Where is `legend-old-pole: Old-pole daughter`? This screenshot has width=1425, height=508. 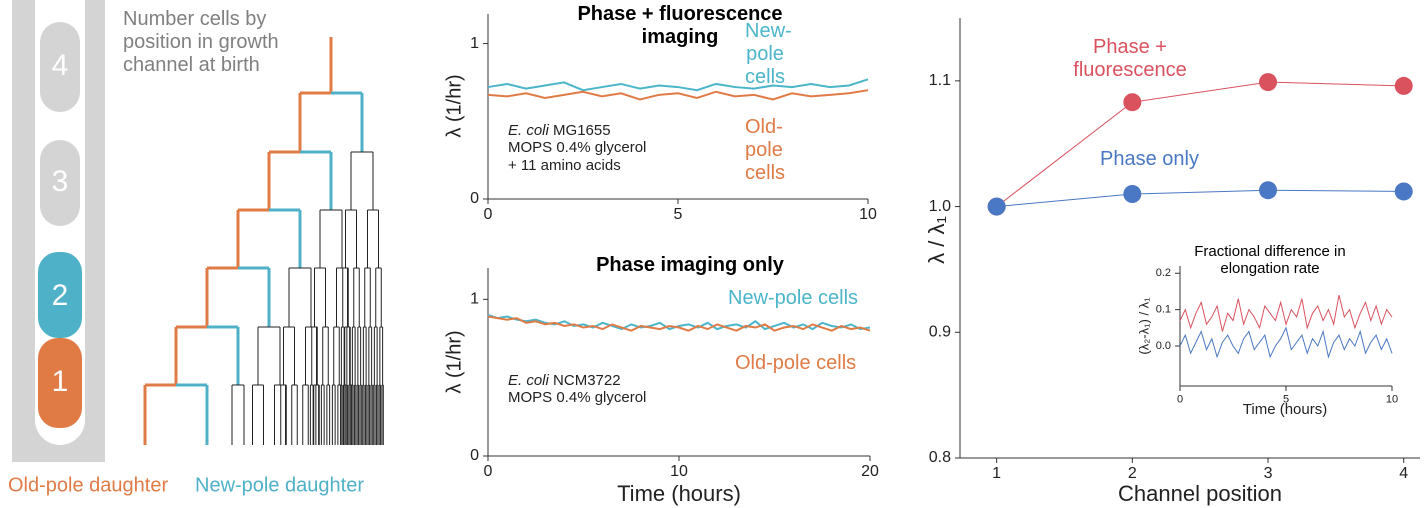 legend-old-pole: Old-pole daughter is located at coordinates (88, 485).